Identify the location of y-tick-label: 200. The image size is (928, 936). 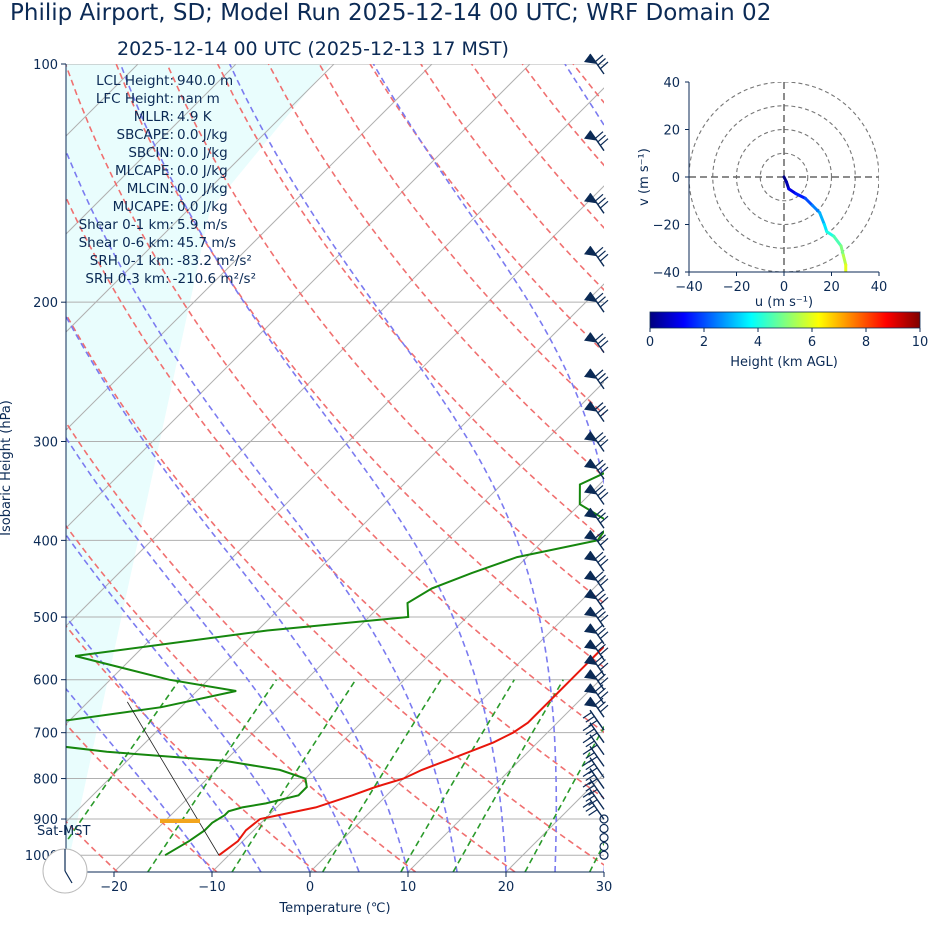
(45, 303).